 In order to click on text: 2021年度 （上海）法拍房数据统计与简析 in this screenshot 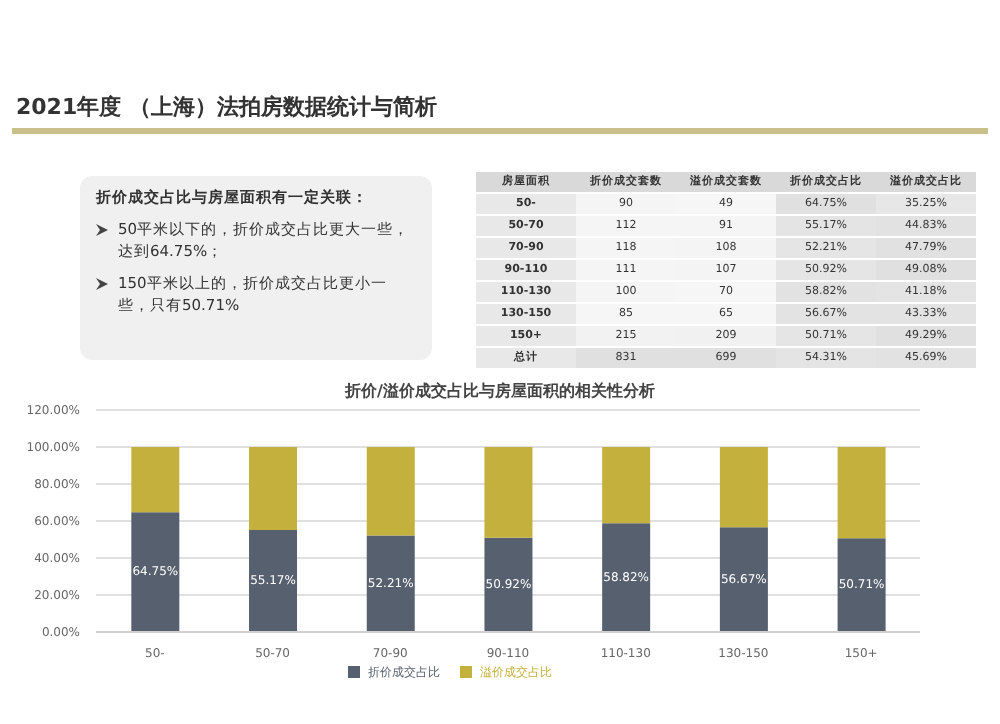, I will do `click(226, 107)`.